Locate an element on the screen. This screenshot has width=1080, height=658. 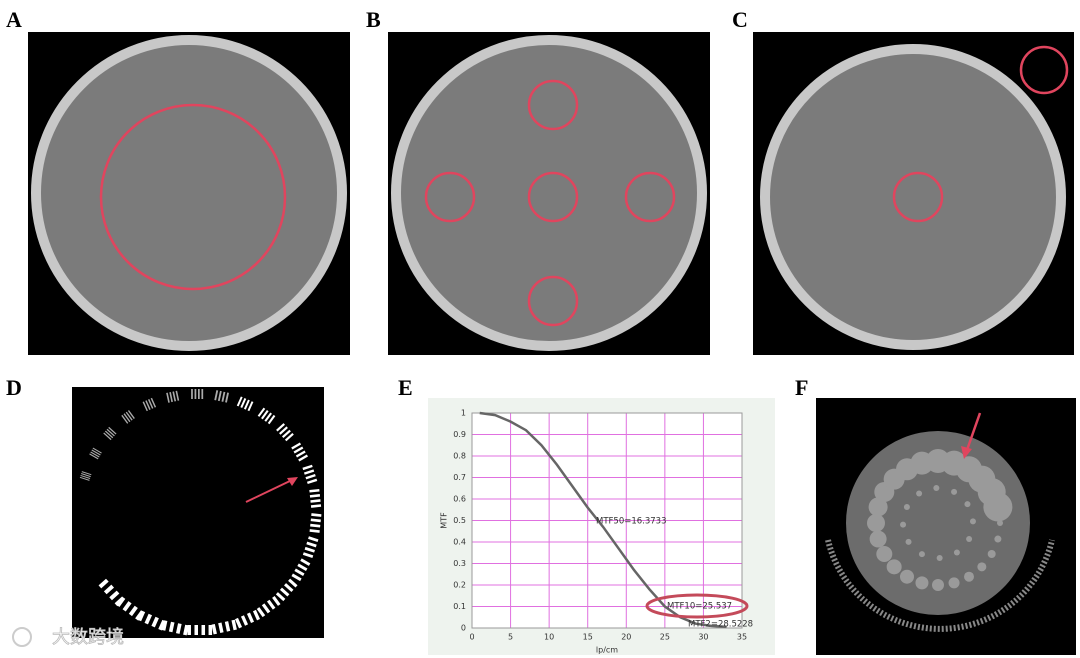
artifact-ring is located at coordinates (940, 585).